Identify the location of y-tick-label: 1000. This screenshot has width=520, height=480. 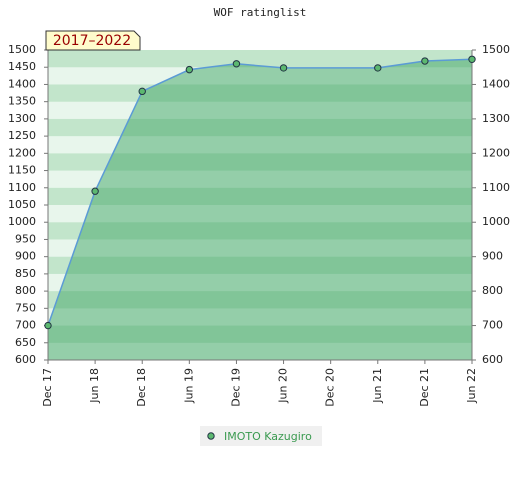
(22, 221).